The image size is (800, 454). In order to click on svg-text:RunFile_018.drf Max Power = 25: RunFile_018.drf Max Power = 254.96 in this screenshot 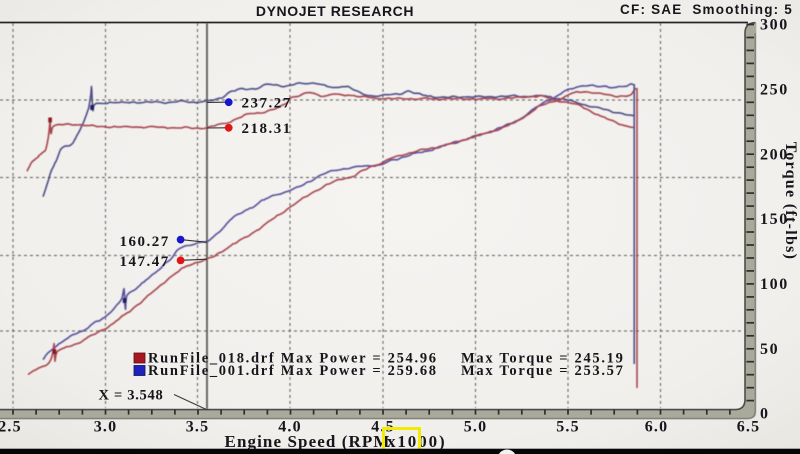, I will do `click(293, 358)`.